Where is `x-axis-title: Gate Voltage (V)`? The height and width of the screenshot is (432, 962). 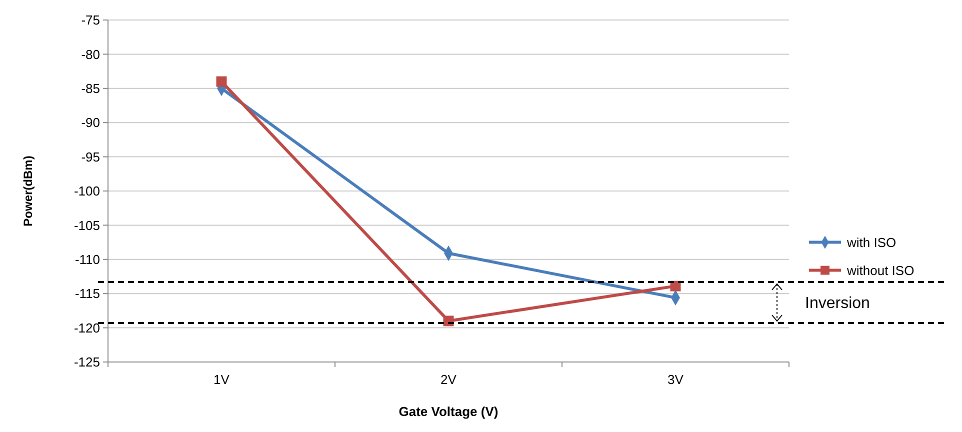 x-axis-title: Gate Voltage (V) is located at coordinates (448, 411).